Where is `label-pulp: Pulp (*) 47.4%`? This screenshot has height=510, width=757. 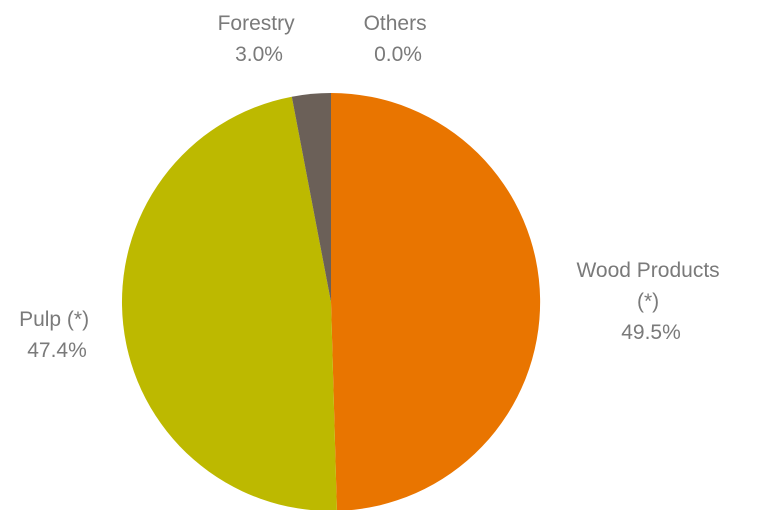 label-pulp: Pulp (*) 47.4% is located at coordinates (57, 335).